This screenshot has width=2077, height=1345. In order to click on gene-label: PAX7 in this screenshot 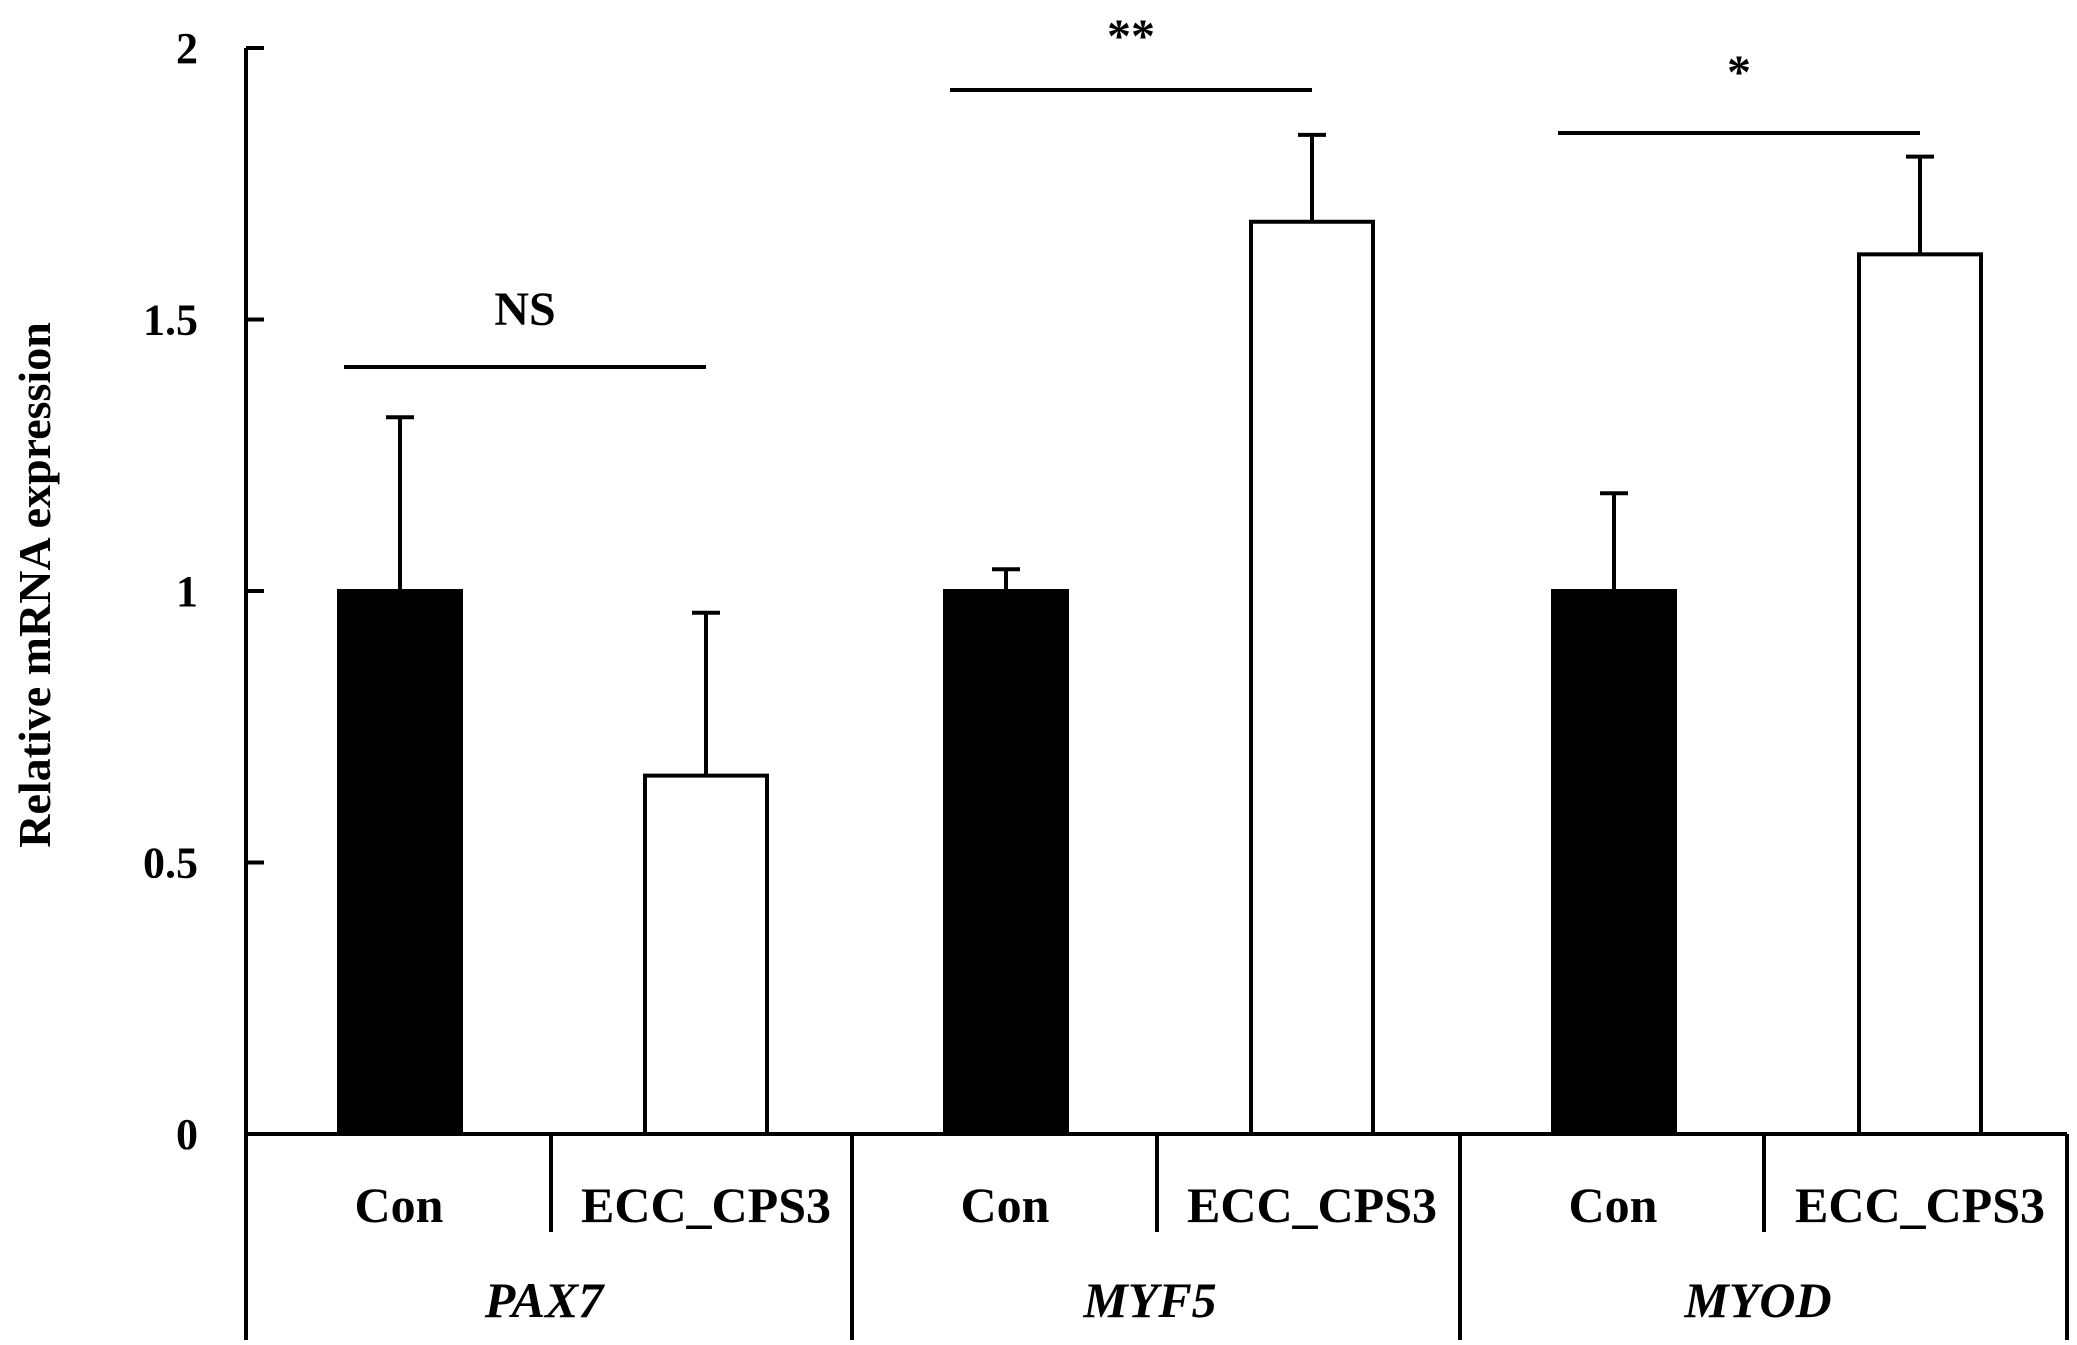, I will do `click(545, 1300)`.